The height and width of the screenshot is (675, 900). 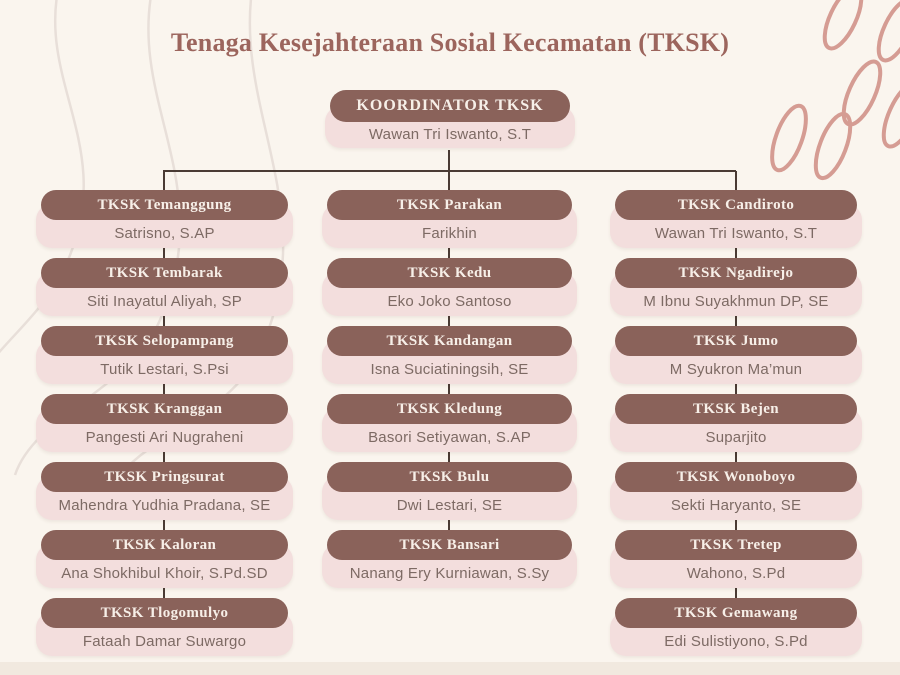 What do you see at coordinates (449, 273) in the screenshot?
I see `org-card-title: TKSK Kedu` at bounding box center [449, 273].